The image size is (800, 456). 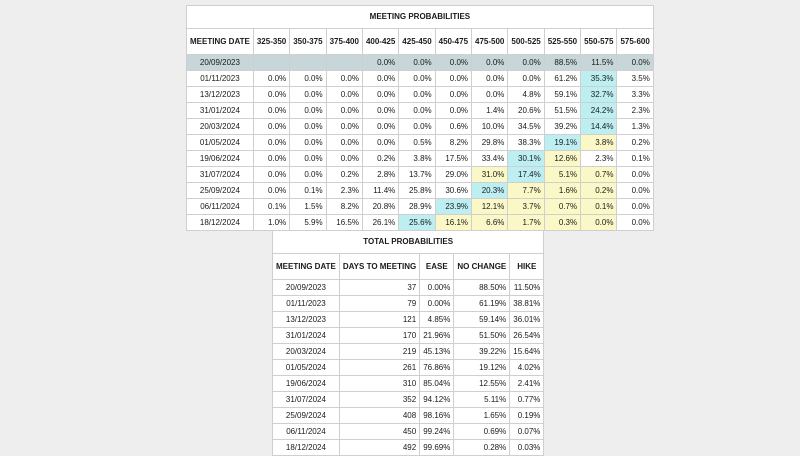 I want to click on probability-cell: 12.1%, so click(x=490, y=206).